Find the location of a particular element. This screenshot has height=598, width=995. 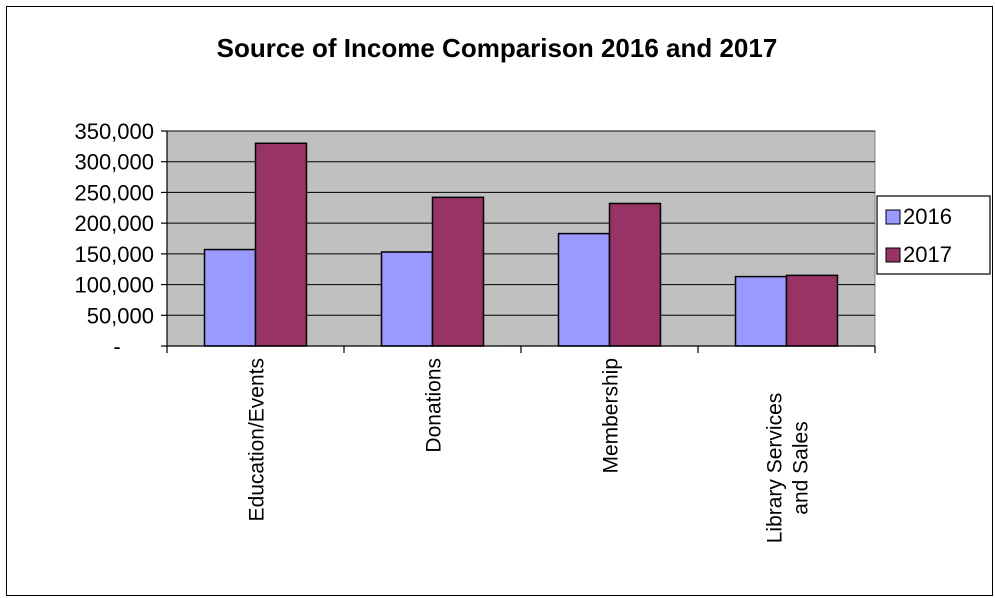

x-category-label: Membership is located at coordinates (611, 416).